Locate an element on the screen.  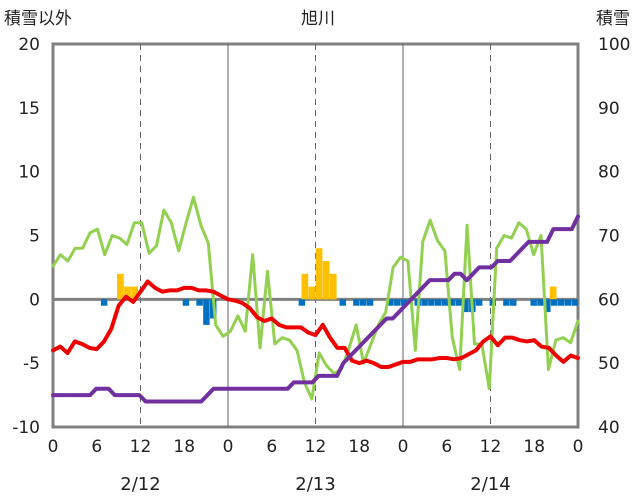
y-tick-left: 10 is located at coordinates (29, 173).